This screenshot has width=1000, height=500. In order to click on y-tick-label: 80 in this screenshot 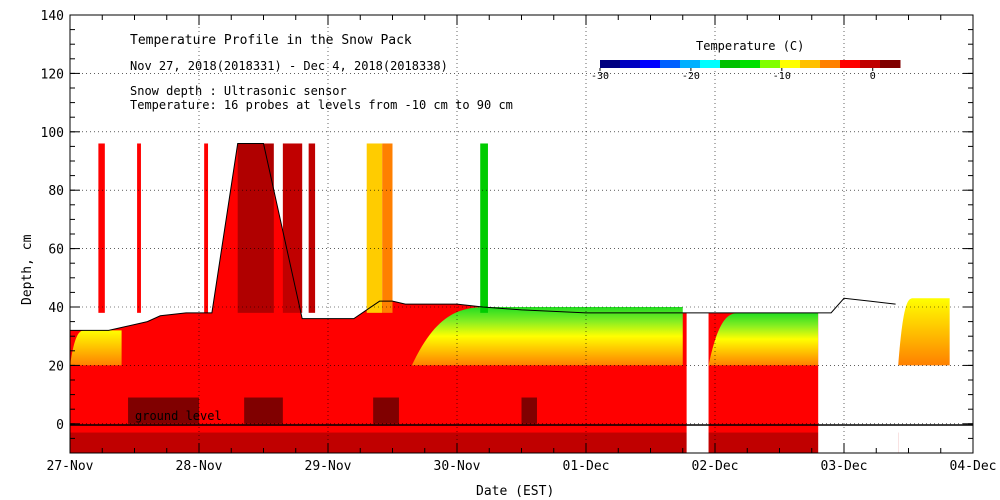, I will do `click(56, 191)`.